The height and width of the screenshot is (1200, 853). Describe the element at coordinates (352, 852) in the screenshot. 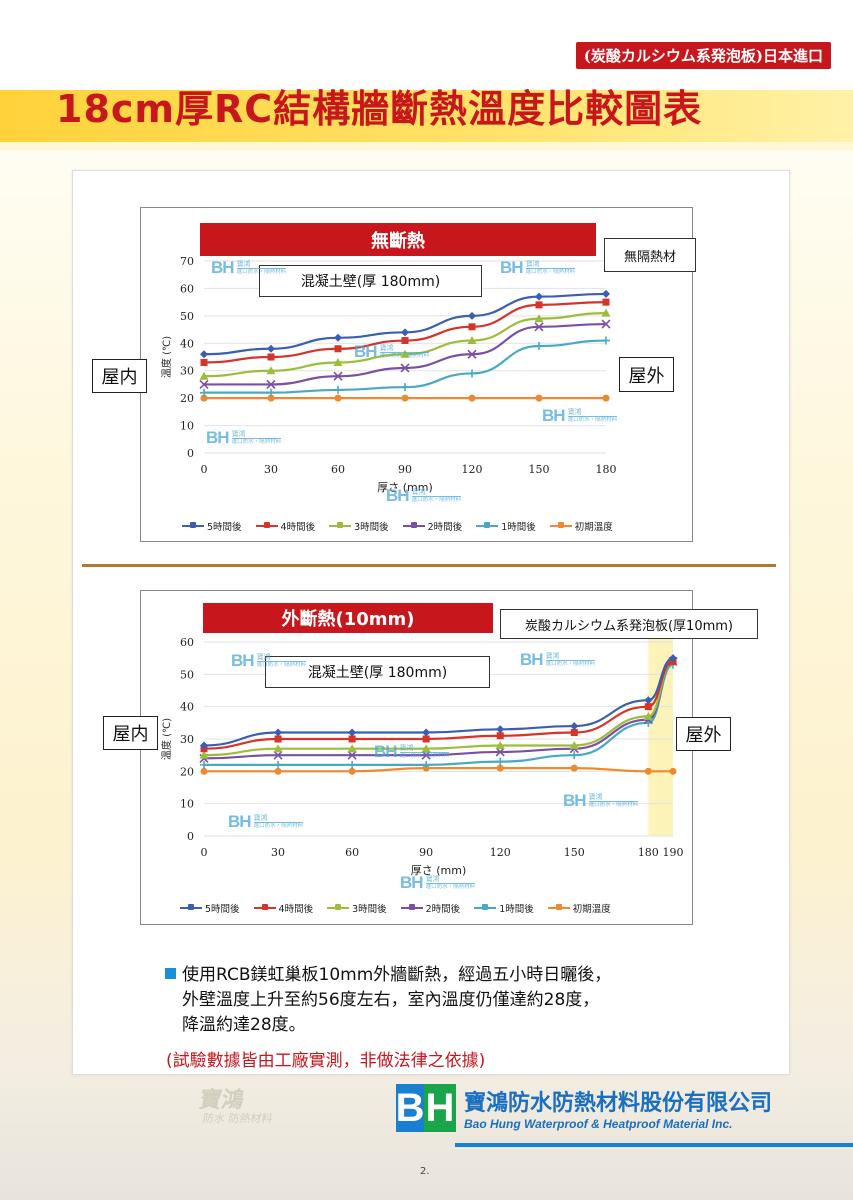

I see `x-tick-label: 60` at that location.